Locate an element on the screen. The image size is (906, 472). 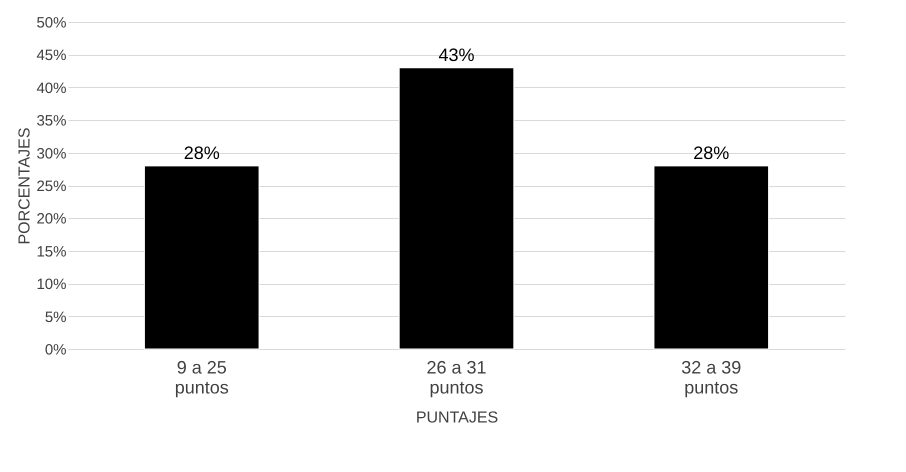
y-tick-label: 45% is located at coordinates (51, 55).